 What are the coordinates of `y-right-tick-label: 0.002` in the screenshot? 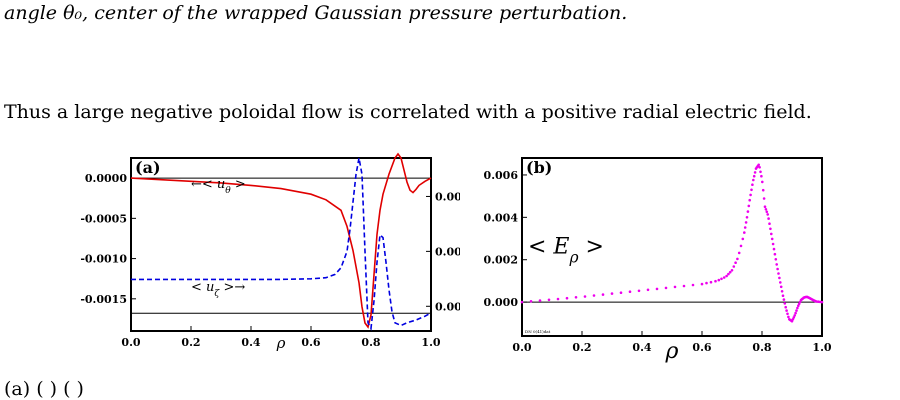 It's located at (447, 196).